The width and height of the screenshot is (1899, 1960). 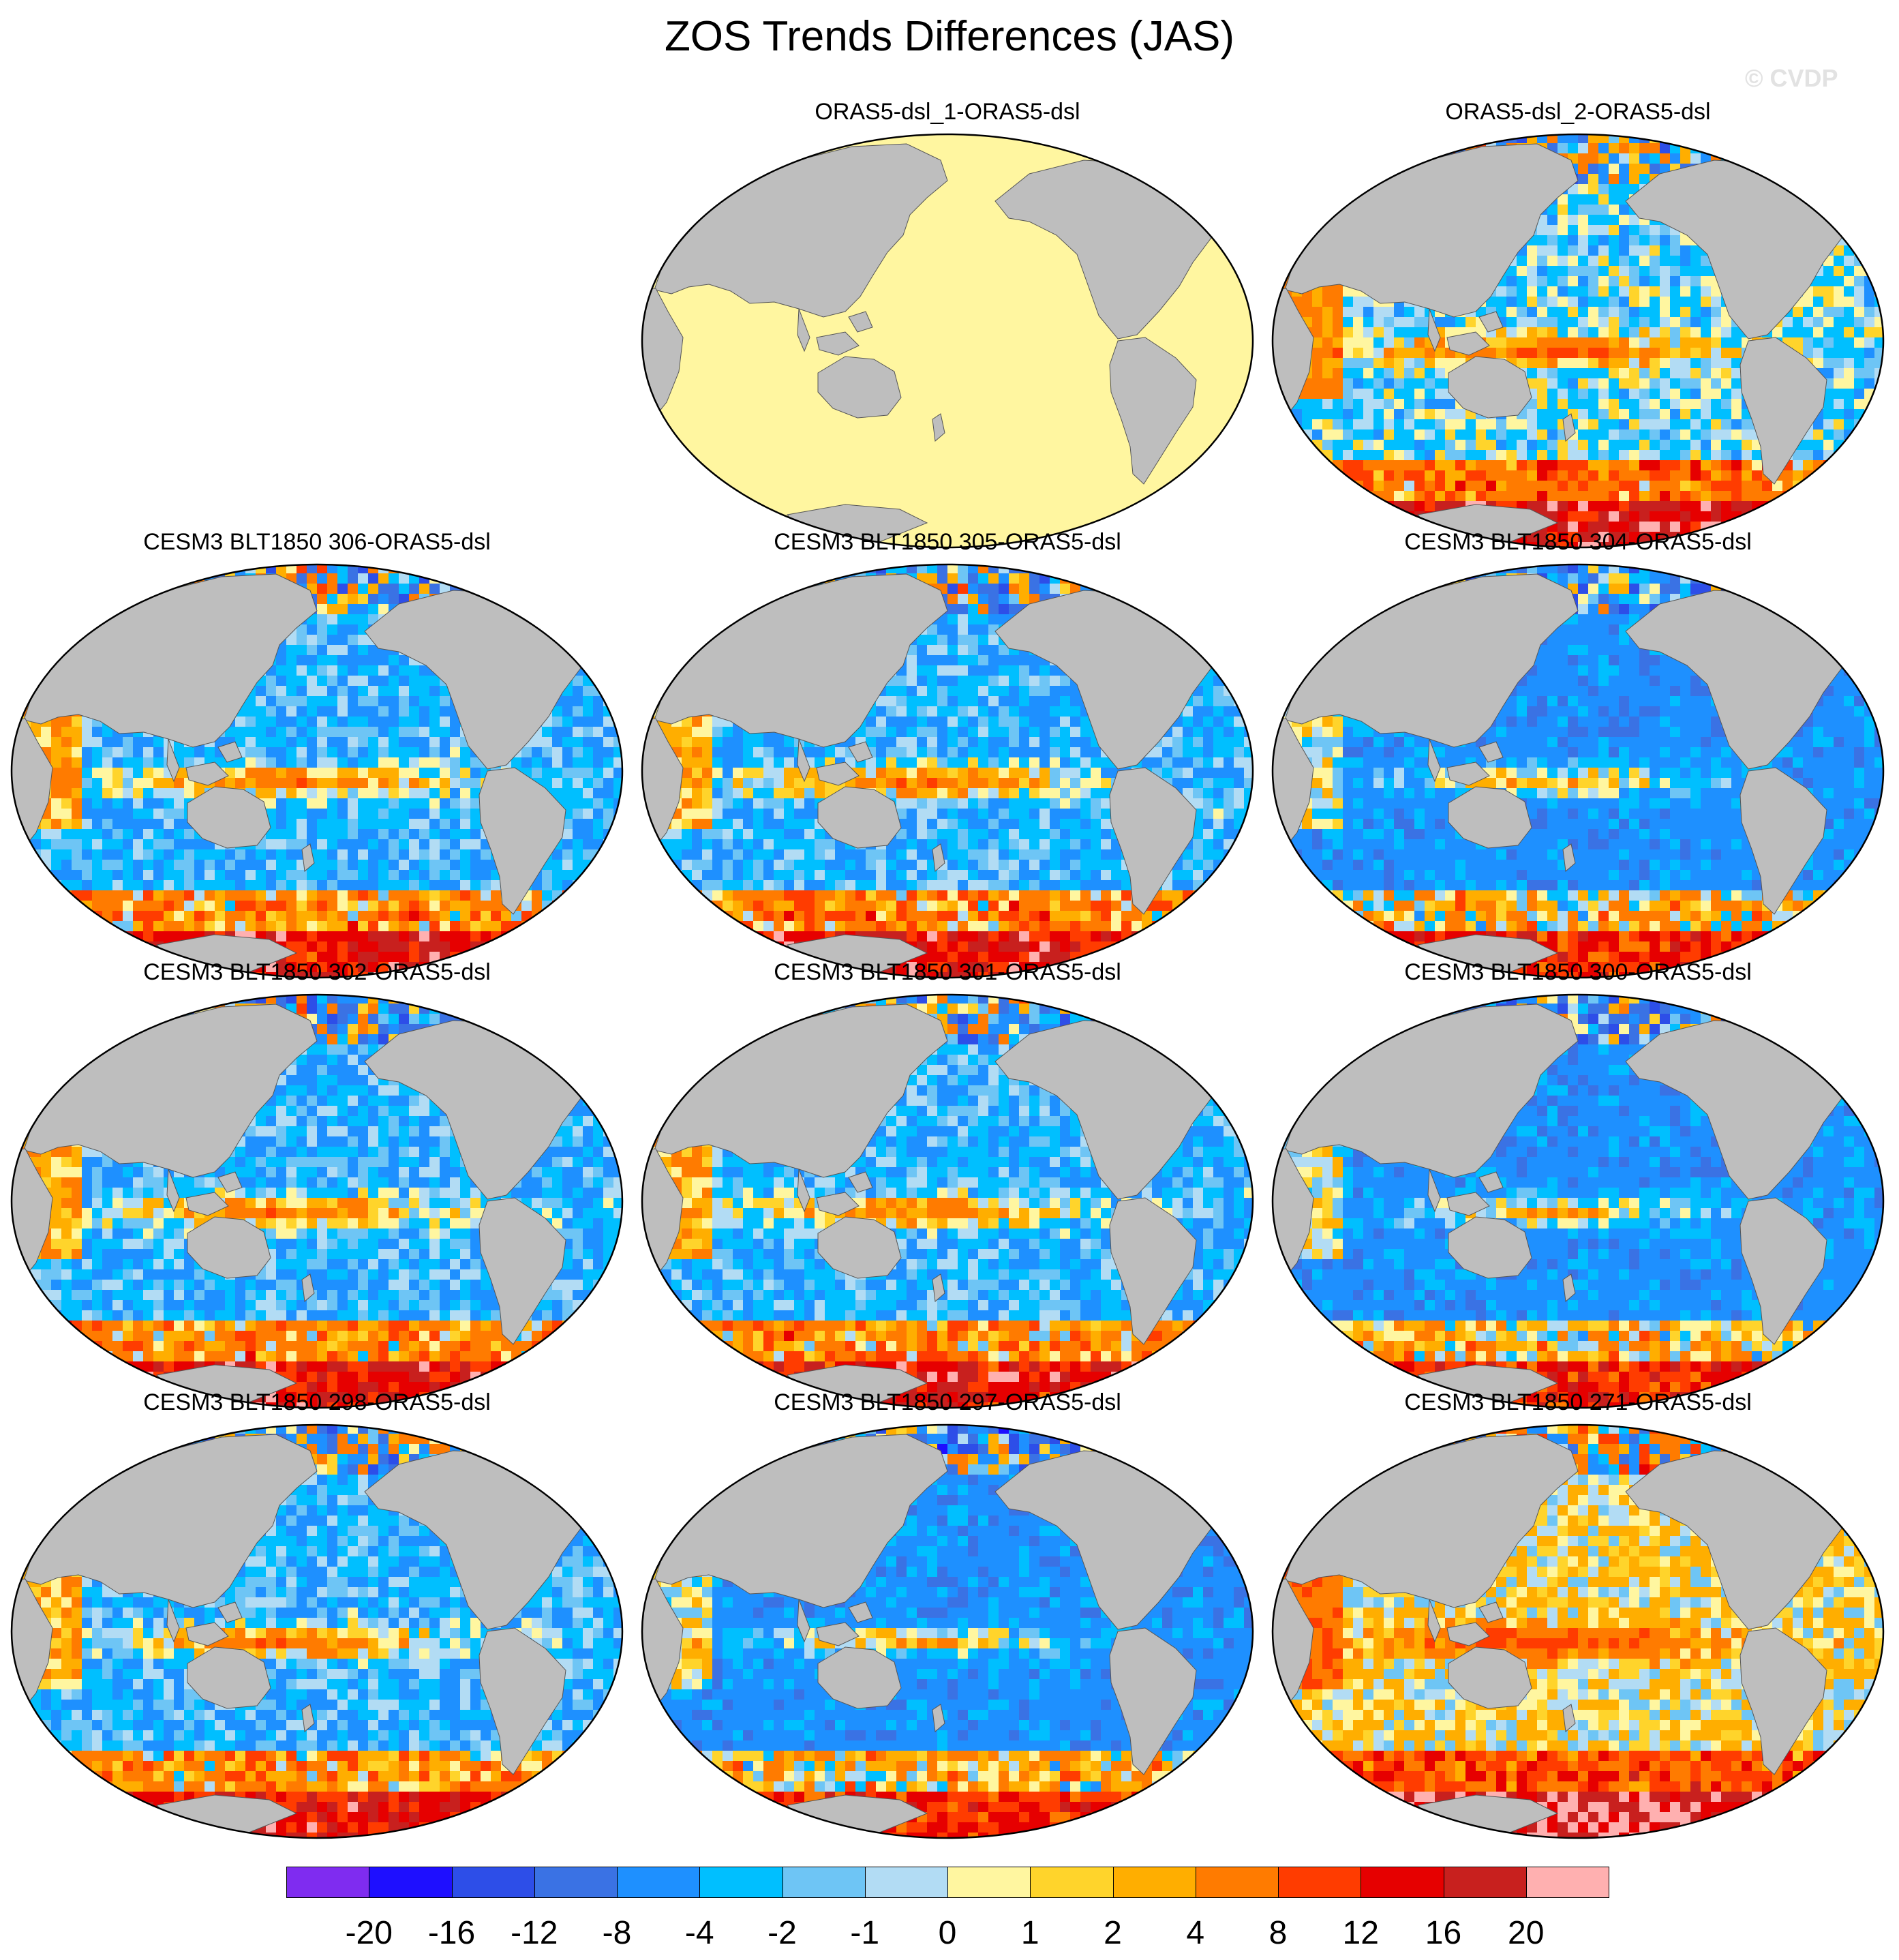 What do you see at coordinates (317, 1402) in the screenshot?
I see `panel-title: CESM3 BLT1850 298-ORAS5-dsl` at bounding box center [317, 1402].